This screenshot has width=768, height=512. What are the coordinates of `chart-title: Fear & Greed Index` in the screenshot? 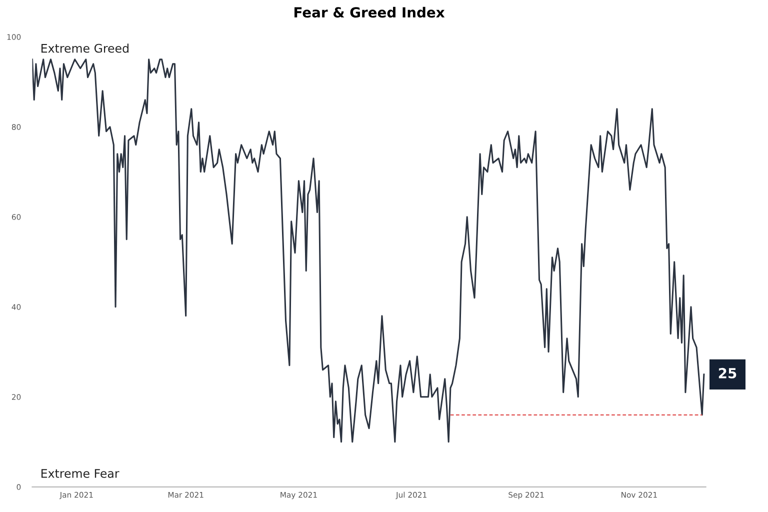 It's located at (369, 12).